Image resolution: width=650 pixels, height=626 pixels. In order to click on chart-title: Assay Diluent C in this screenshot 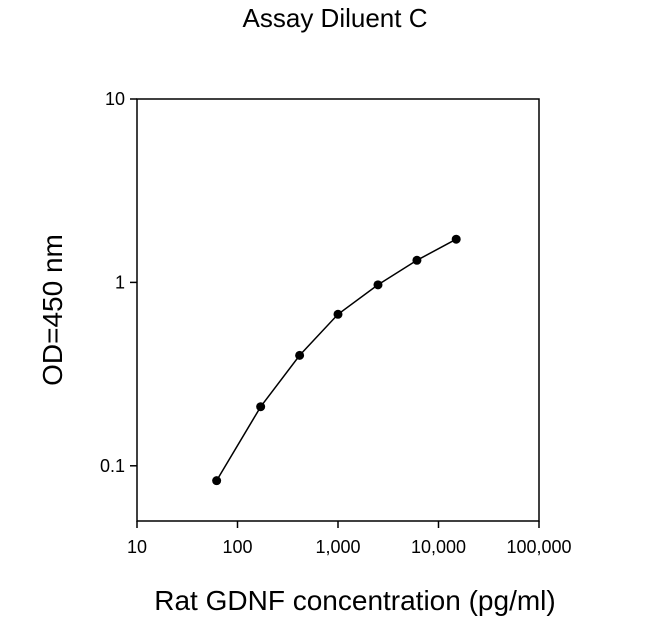, I will do `click(335, 18)`.